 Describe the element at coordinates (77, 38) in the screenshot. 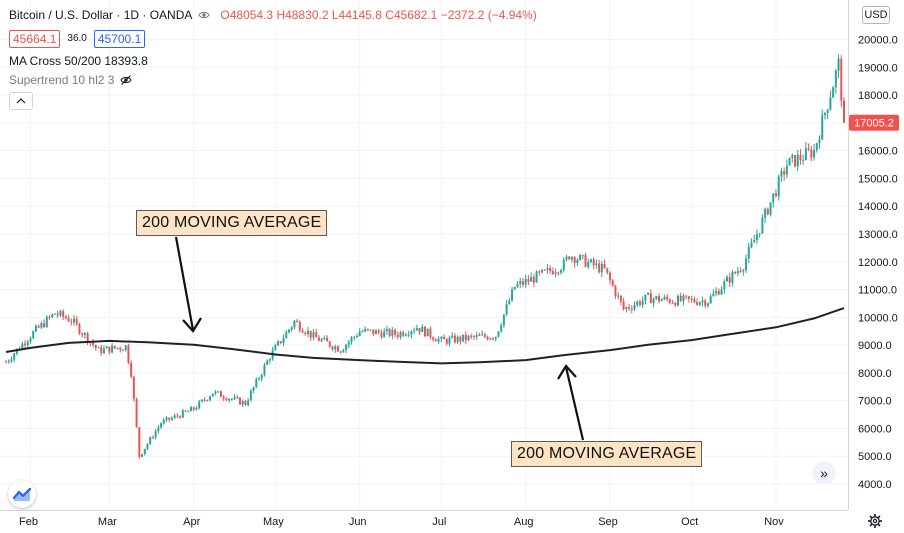

I see `spread-value: 36.0` at that location.